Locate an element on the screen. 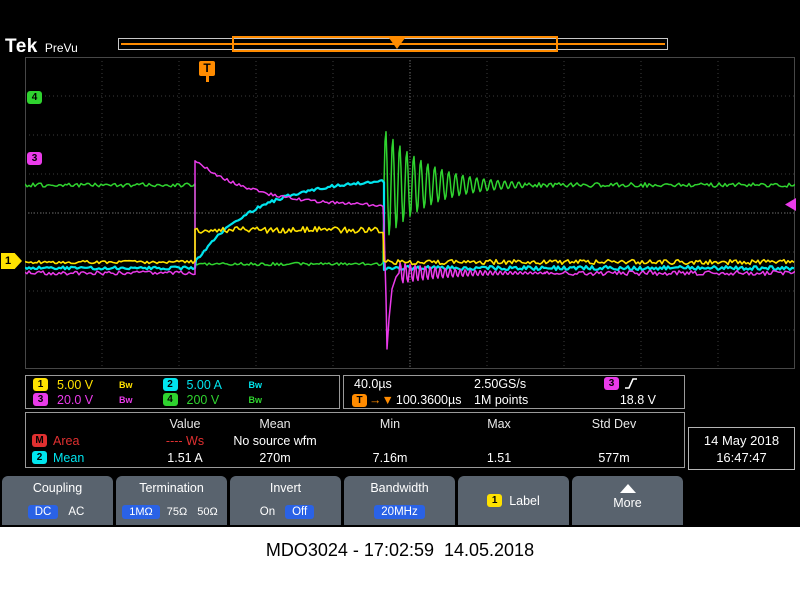 This screenshot has height=600, width=800. window-caption: MDO3024 - 17:02:59 14.05.2018 is located at coordinates (400, 563).